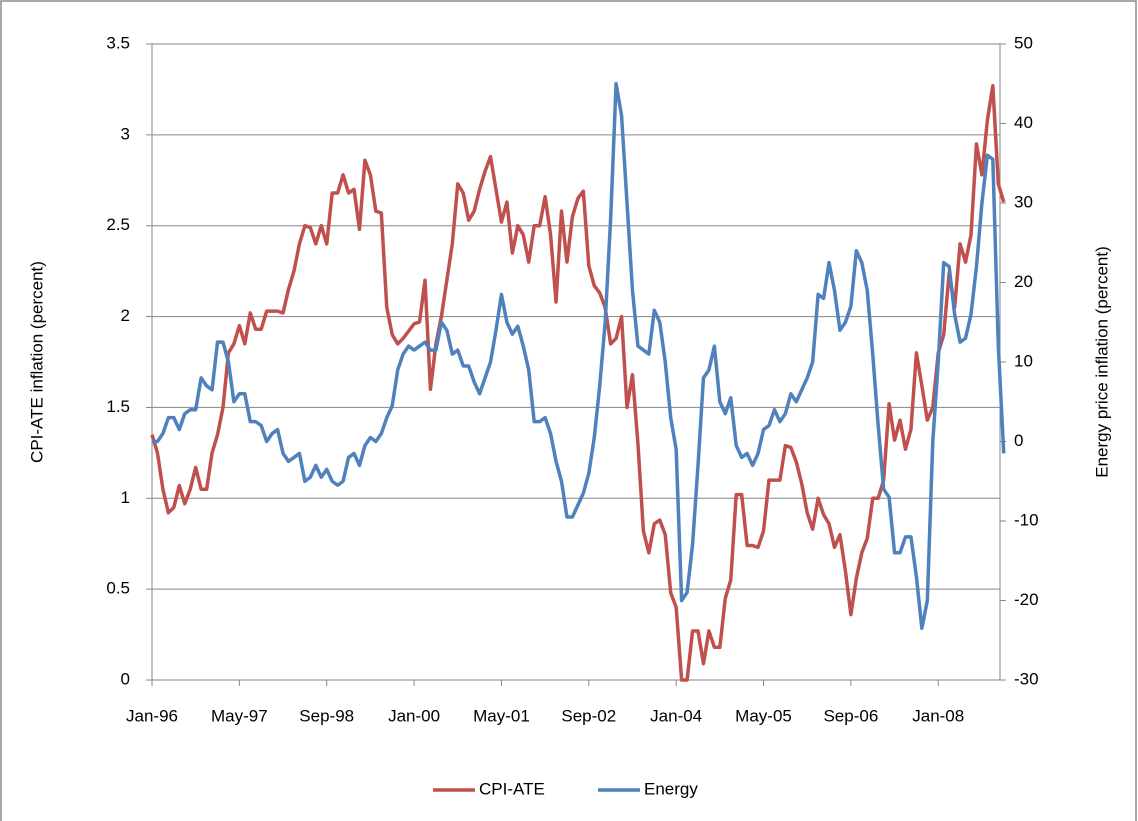 The width and height of the screenshot is (1138, 821). I want to click on legend-label: CPI-ATE, so click(512, 788).